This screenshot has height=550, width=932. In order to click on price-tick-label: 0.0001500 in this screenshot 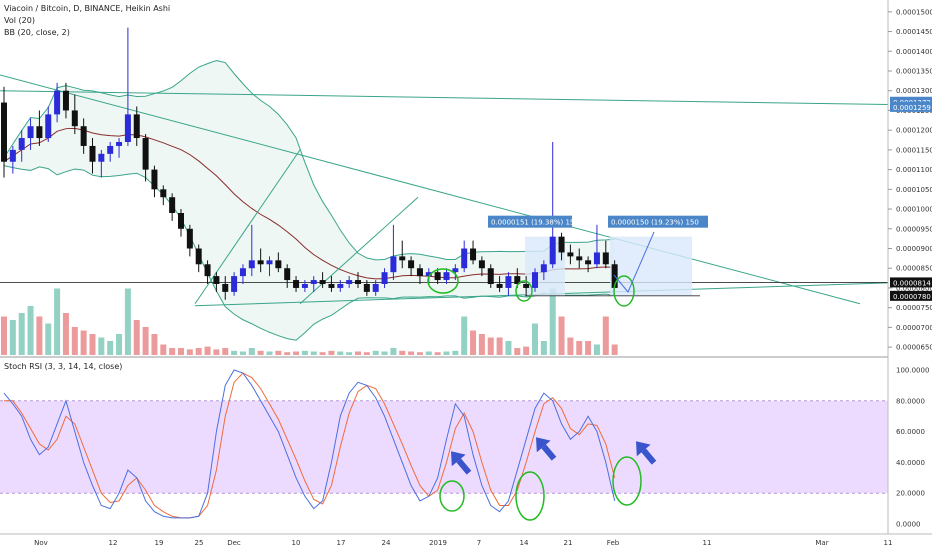, I will do `click(914, 12)`.